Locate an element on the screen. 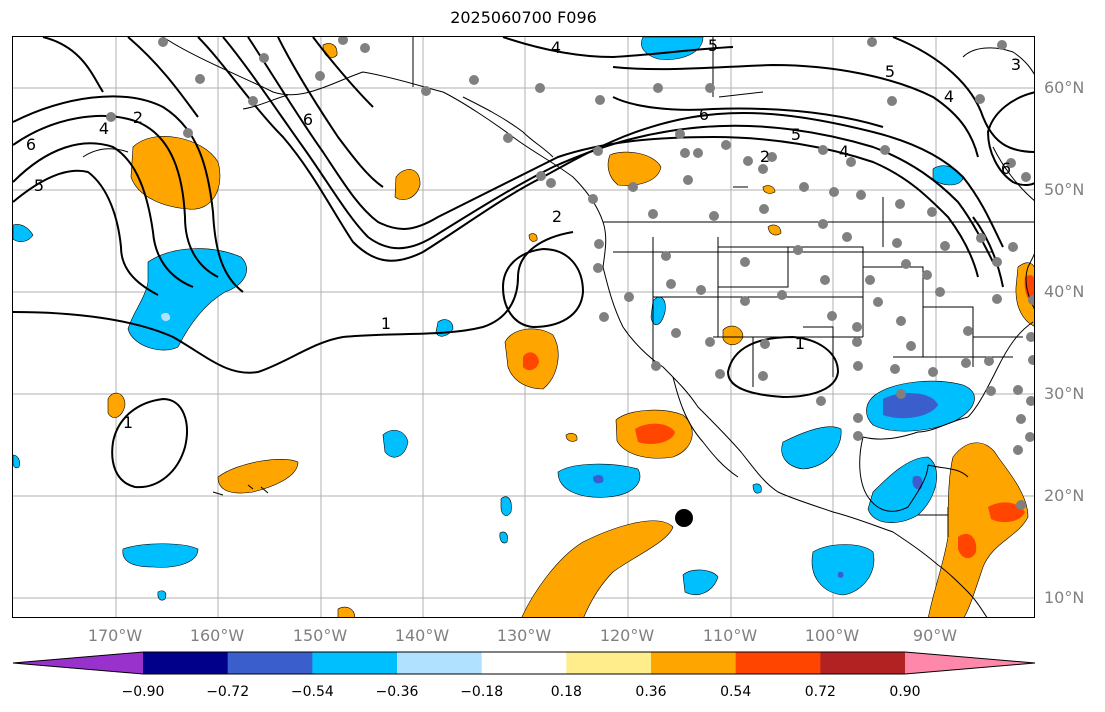  lat-label-10n: 10°N is located at coordinates (1064, 597).